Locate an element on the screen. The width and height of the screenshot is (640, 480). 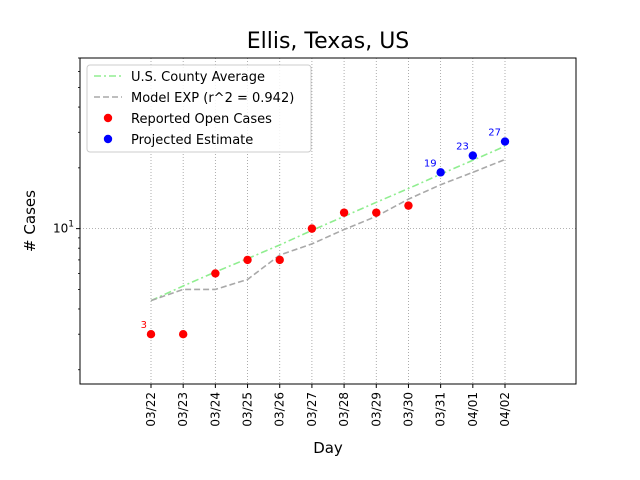
x-tick-label: 03/31 is located at coordinates (441, 409).